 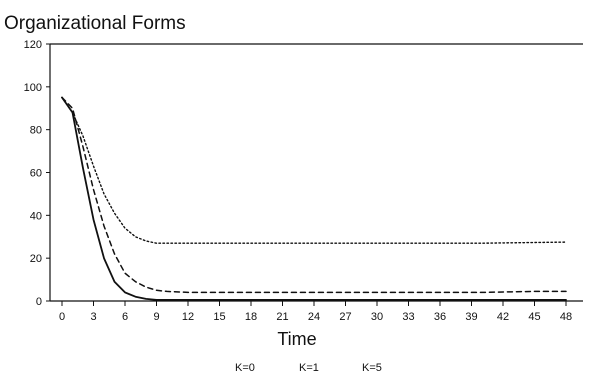 I want to click on x-tick-label: 18, so click(x=251, y=317).